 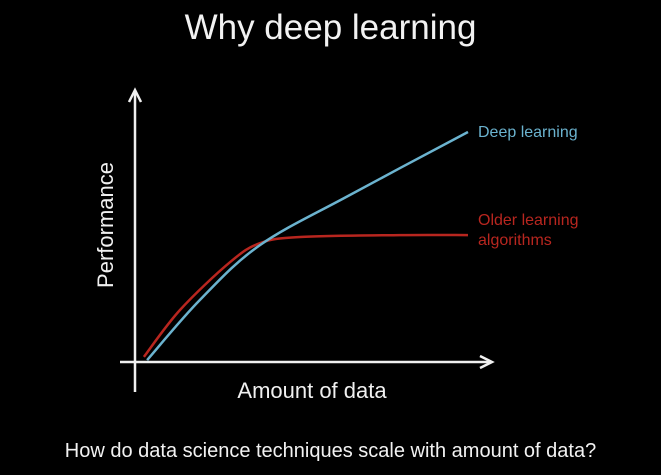 I want to click on y-axis-label: Performance, so click(x=105, y=225).